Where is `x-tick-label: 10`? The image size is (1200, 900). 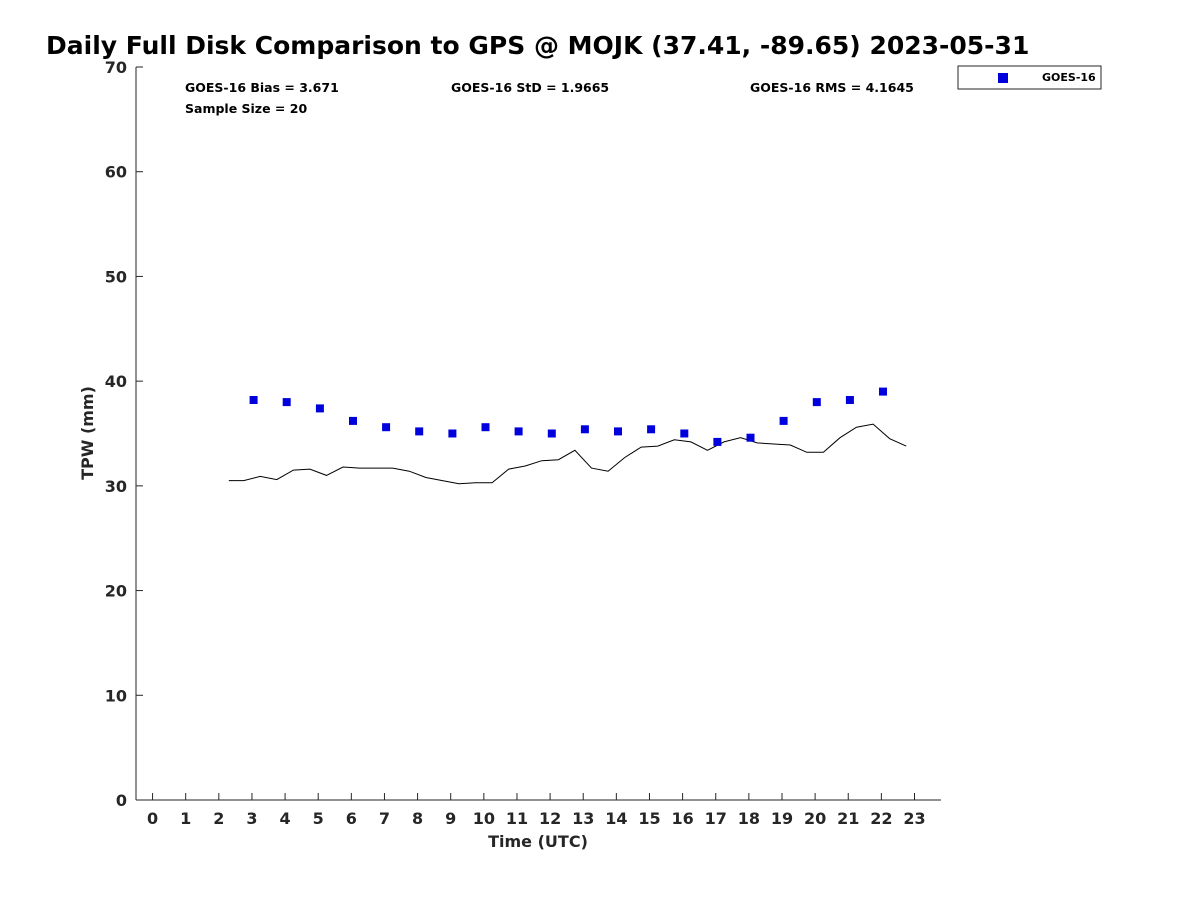 x-tick-label: 10 is located at coordinates (484, 818).